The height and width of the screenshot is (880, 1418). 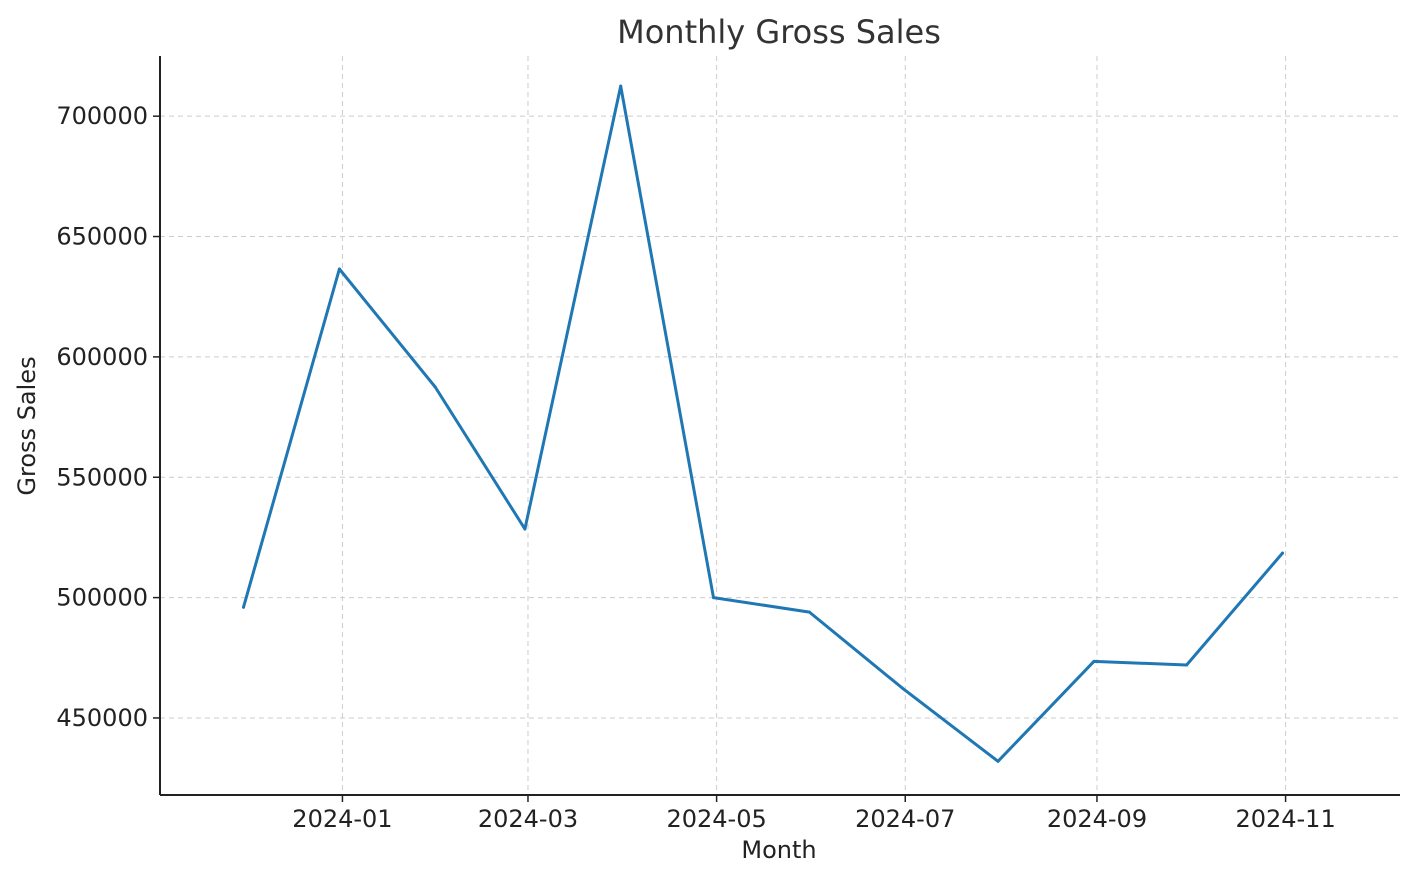 What do you see at coordinates (102, 598) in the screenshot?
I see `y-tick-label: 500000` at bounding box center [102, 598].